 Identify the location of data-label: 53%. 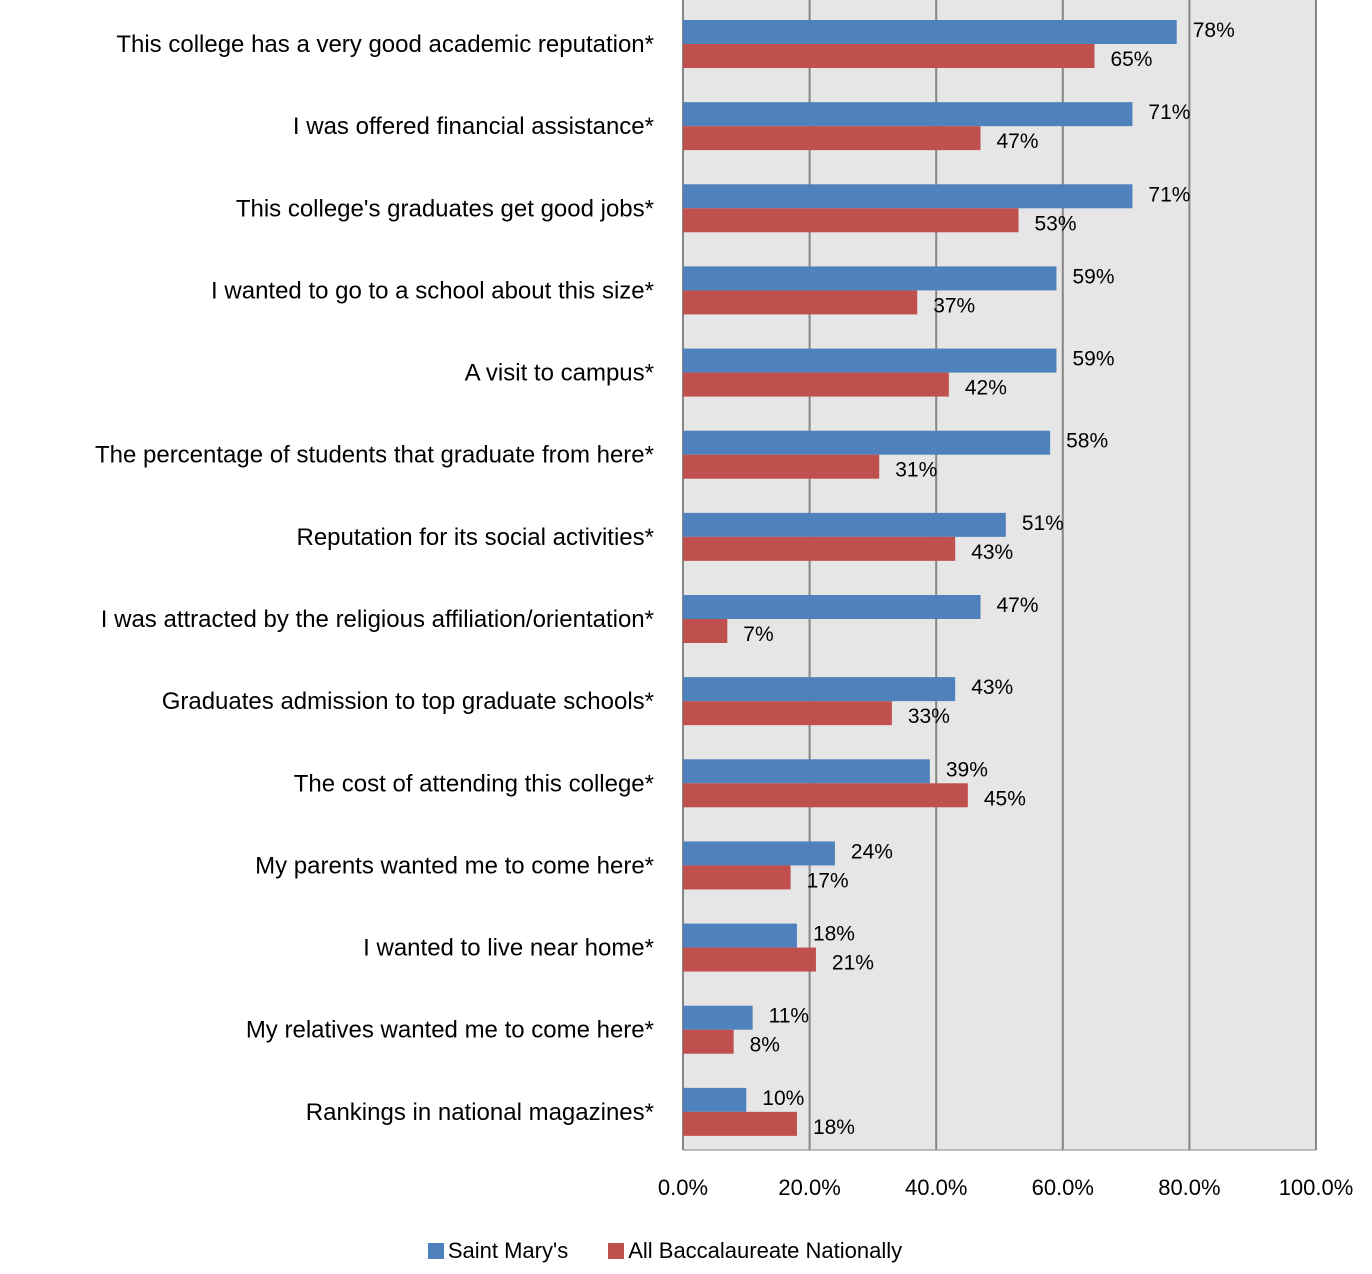
(1055, 223).